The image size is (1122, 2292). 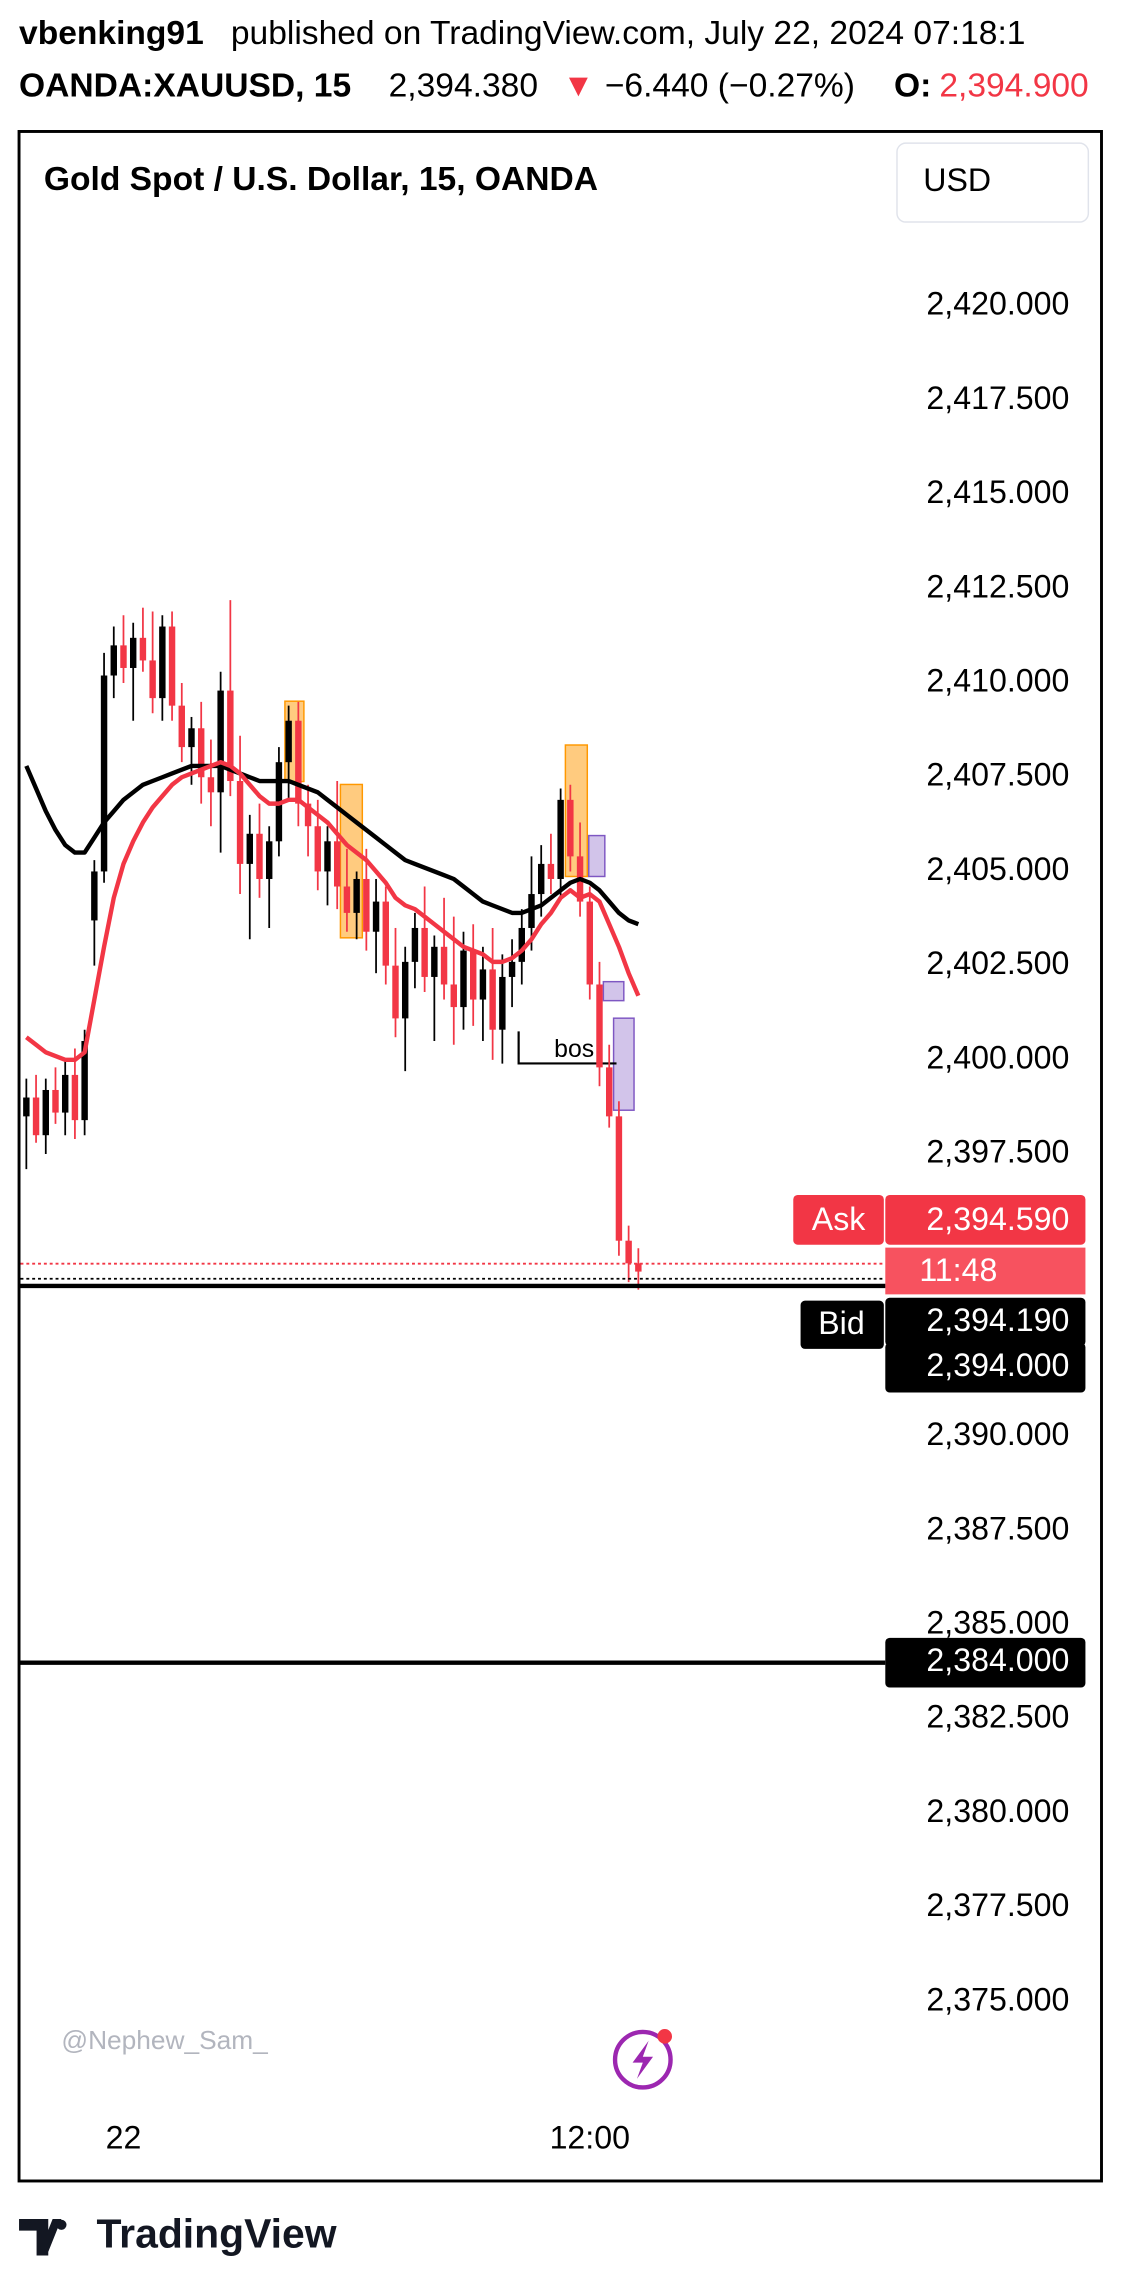 I want to click on ask-name: Ask, so click(x=839, y=1219).